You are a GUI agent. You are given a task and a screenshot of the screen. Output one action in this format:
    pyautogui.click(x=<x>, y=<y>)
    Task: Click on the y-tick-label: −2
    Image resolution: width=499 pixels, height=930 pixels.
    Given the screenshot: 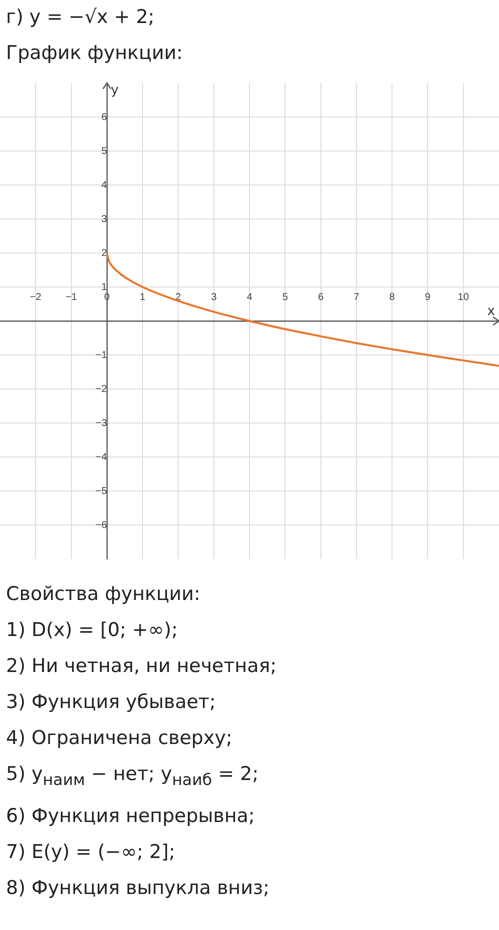 What is the action you would take?
    pyautogui.click(x=102, y=389)
    